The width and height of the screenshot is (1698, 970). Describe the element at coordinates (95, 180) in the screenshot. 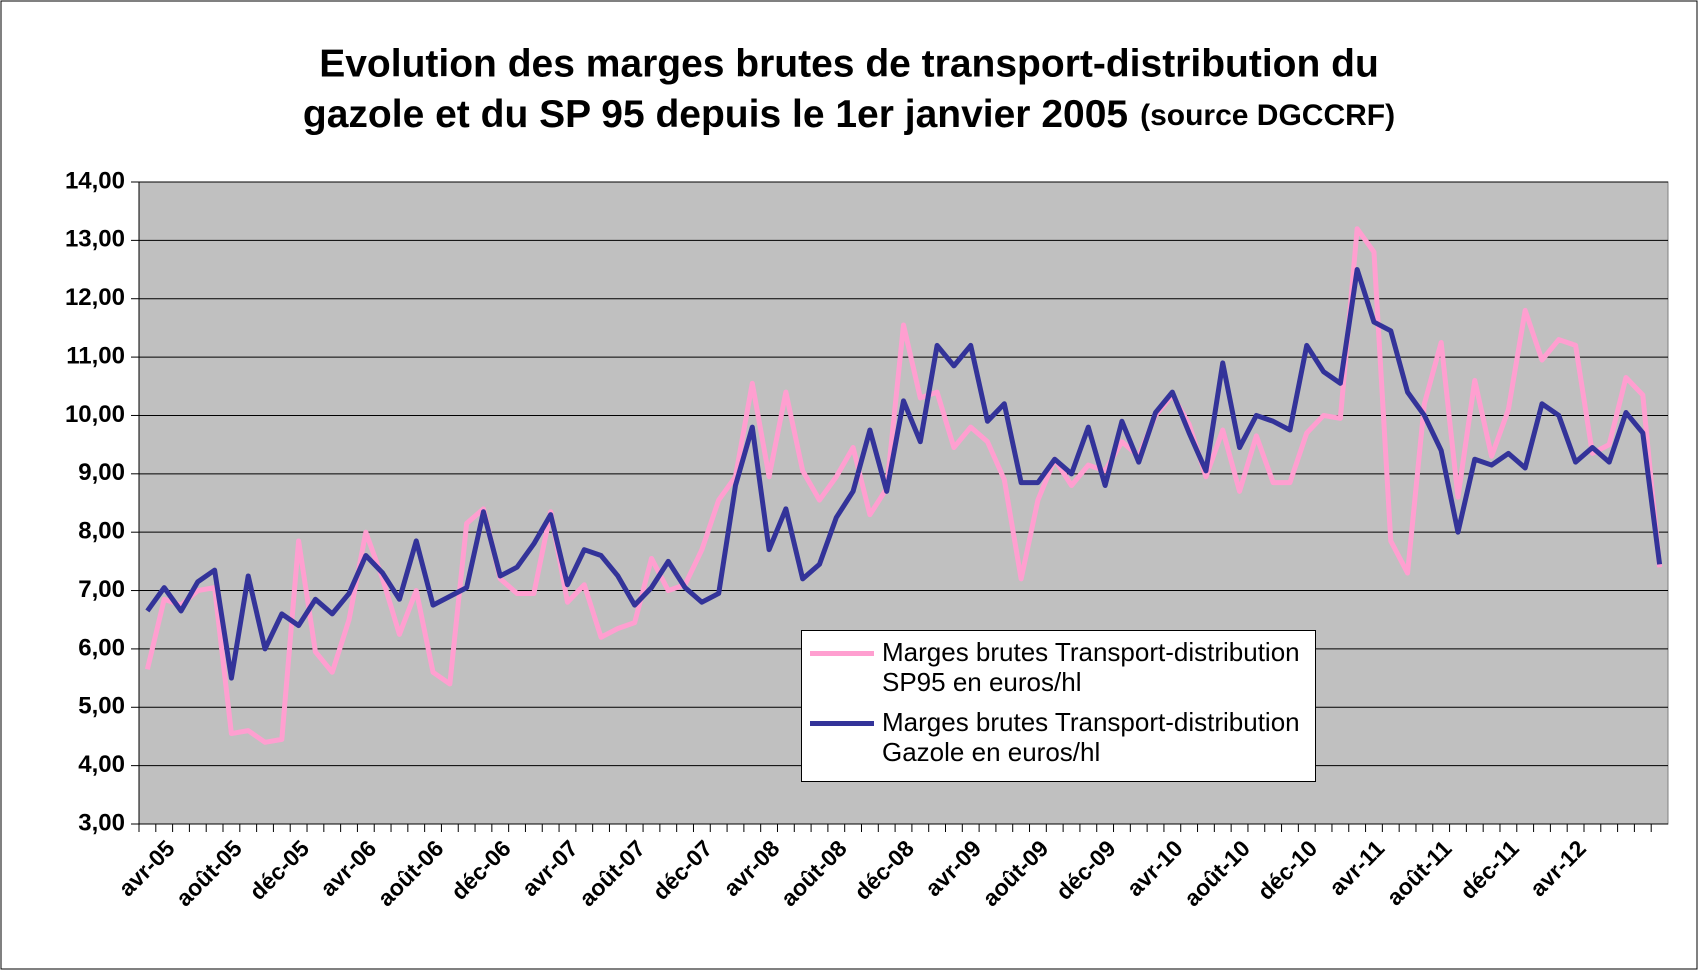

I see `y-tick-label: 14,00` at that location.